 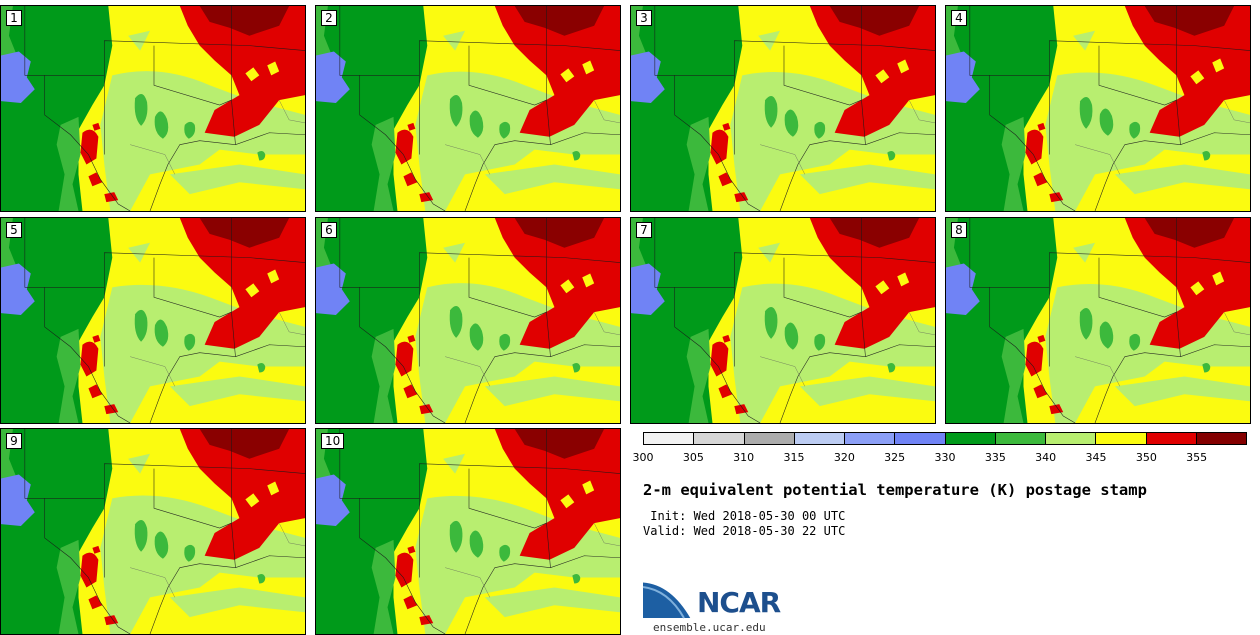 What do you see at coordinates (783, 108) in the screenshot?
I see `map-panel-3: 3` at bounding box center [783, 108].